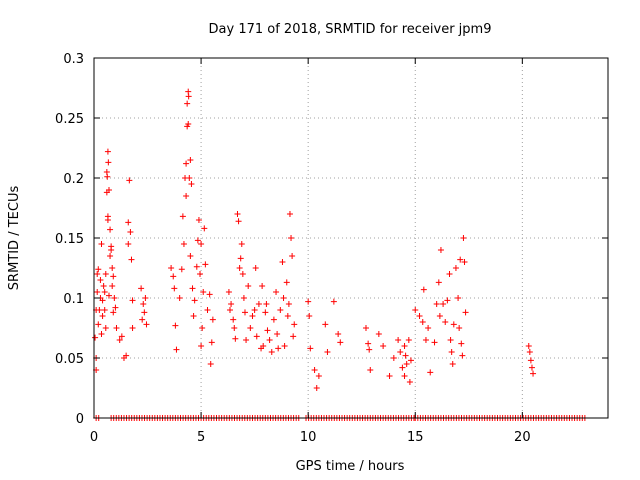 The width and height of the screenshot is (640, 480). What do you see at coordinates (69, 239) in the screenshot?
I see `y-tick-label: 0.15` at bounding box center [69, 239].